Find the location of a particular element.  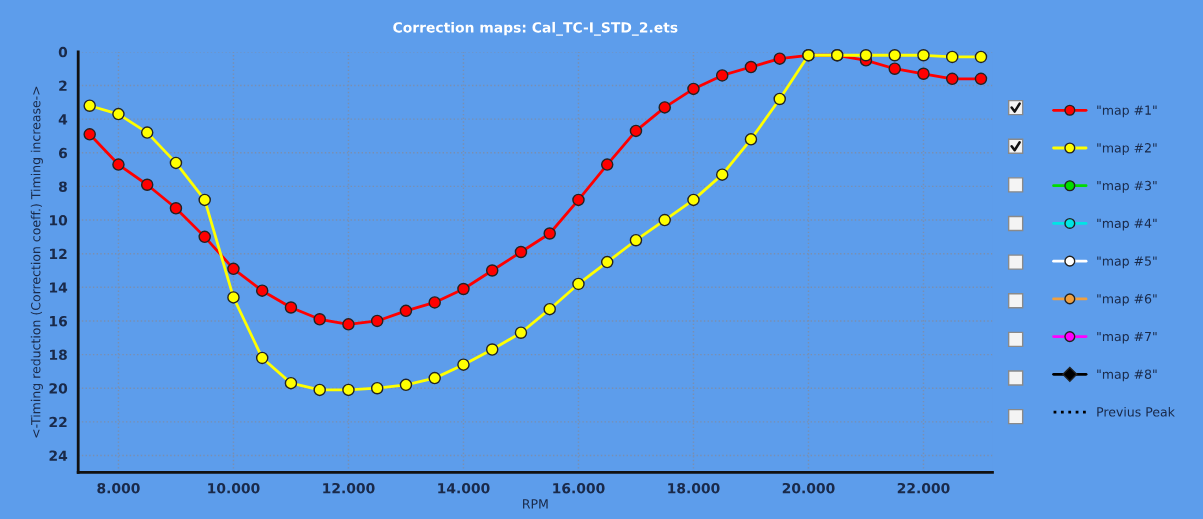

y-tick-label: 8 is located at coordinates (62, 186).